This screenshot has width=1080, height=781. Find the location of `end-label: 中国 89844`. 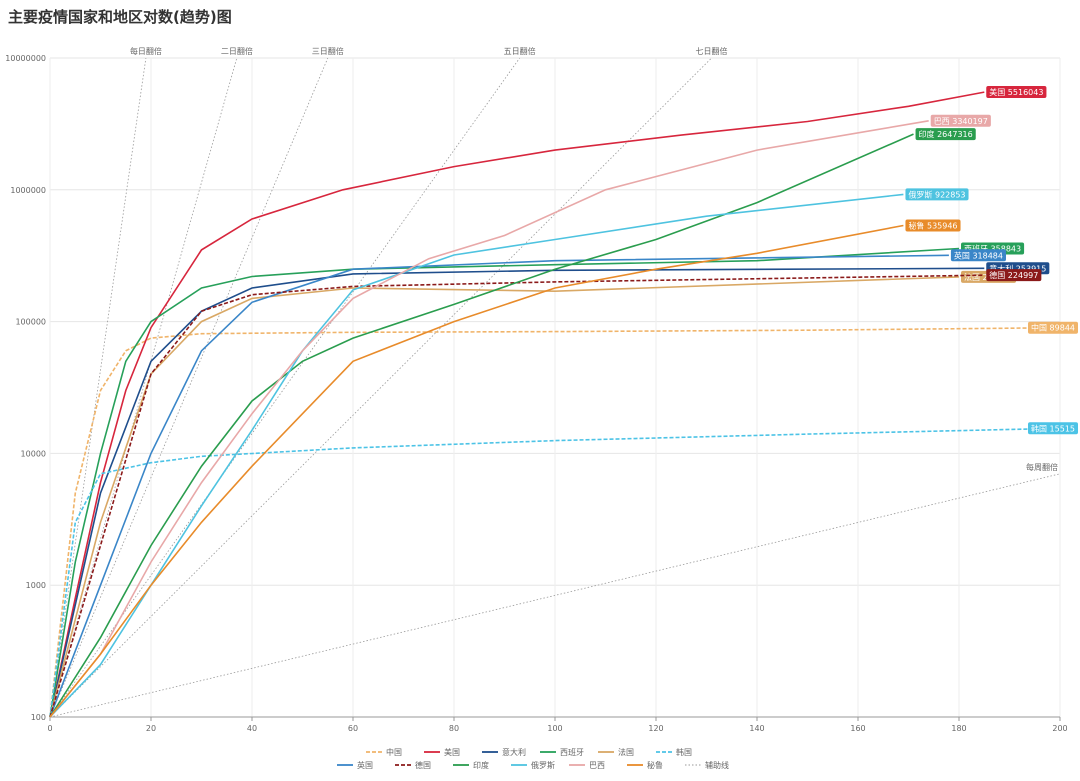

end-label: 中国 89844 is located at coordinates (1053, 327).